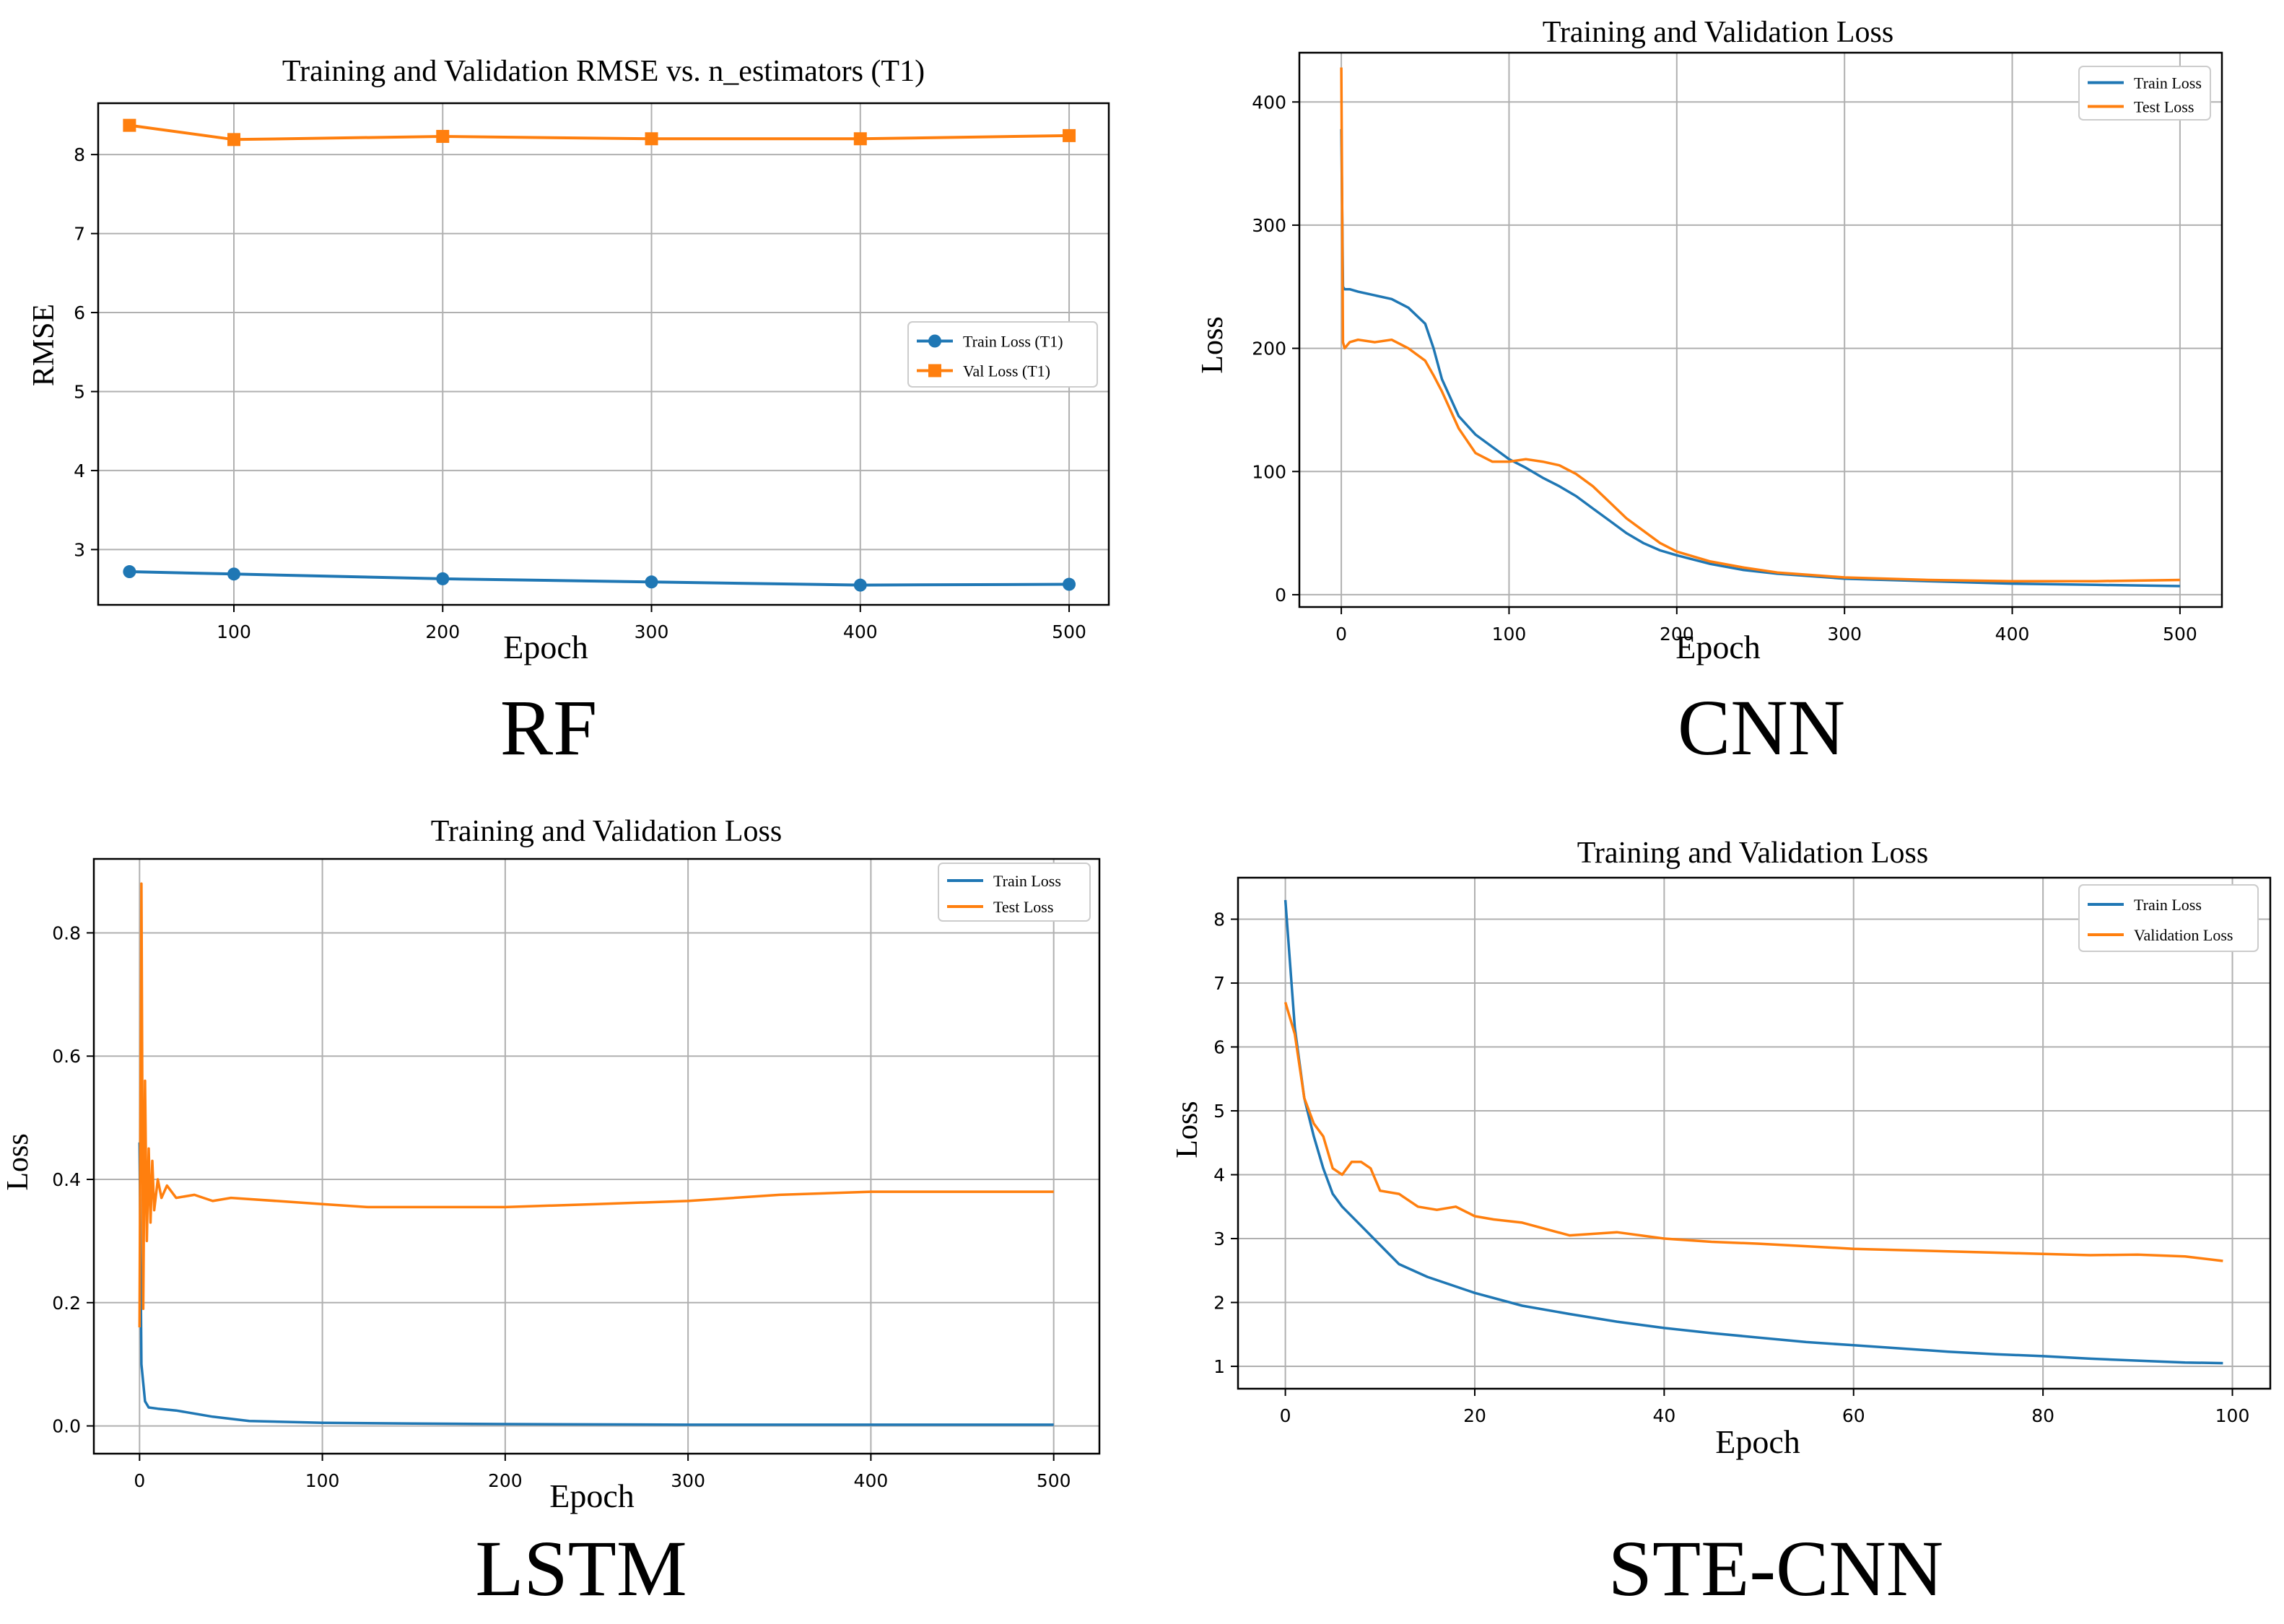 The width and height of the screenshot is (2284, 1624). I want to click on lstm-panel-label: LSTM, so click(581, 1568).